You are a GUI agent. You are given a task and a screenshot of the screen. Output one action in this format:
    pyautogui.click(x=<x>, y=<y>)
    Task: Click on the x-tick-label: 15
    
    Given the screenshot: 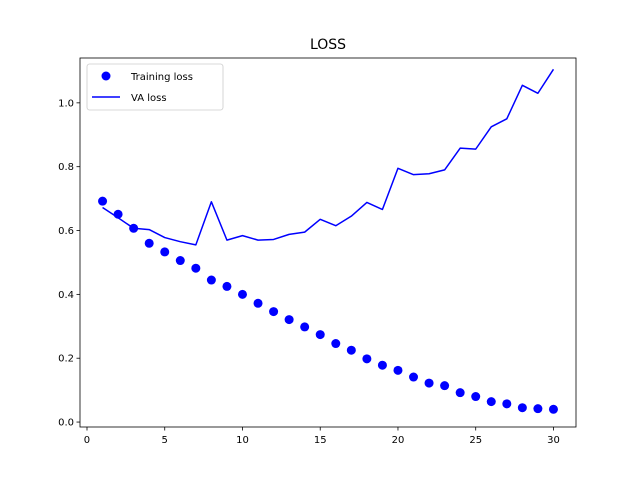 What is the action you would take?
    pyautogui.click(x=320, y=440)
    